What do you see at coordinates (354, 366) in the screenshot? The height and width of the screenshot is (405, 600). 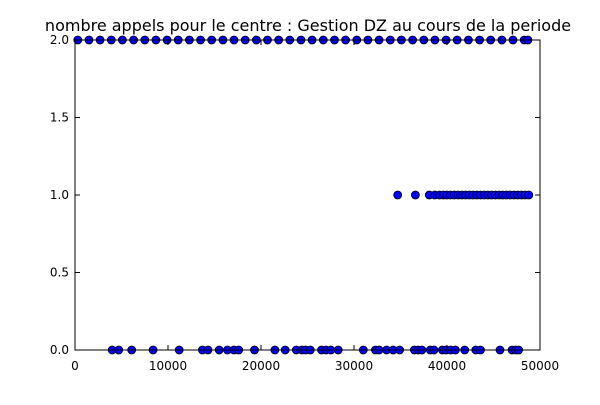 I see `x-tick-label: 30000` at bounding box center [354, 366].